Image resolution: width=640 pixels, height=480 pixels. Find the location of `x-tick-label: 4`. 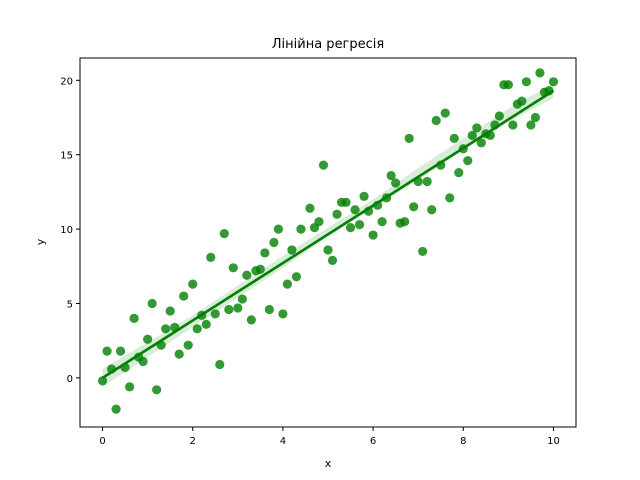

x-tick-label: 4 is located at coordinates (283, 441).